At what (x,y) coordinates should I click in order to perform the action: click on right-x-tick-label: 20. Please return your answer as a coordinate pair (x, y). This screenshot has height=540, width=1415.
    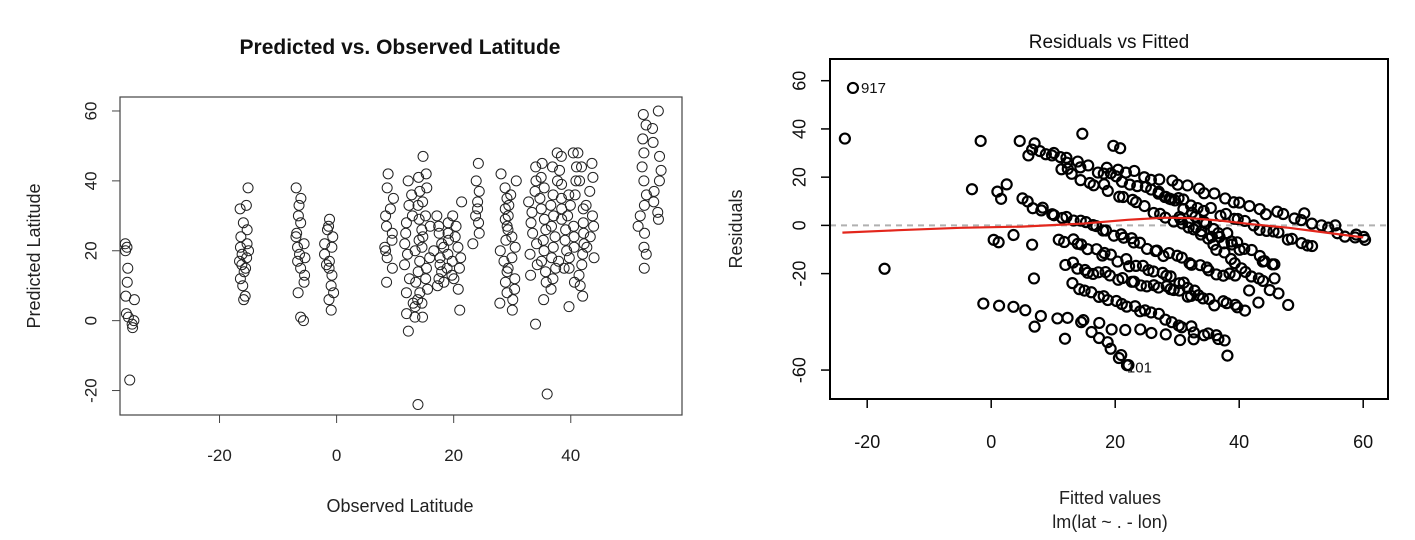
    Looking at the image, I should click on (1115, 442).